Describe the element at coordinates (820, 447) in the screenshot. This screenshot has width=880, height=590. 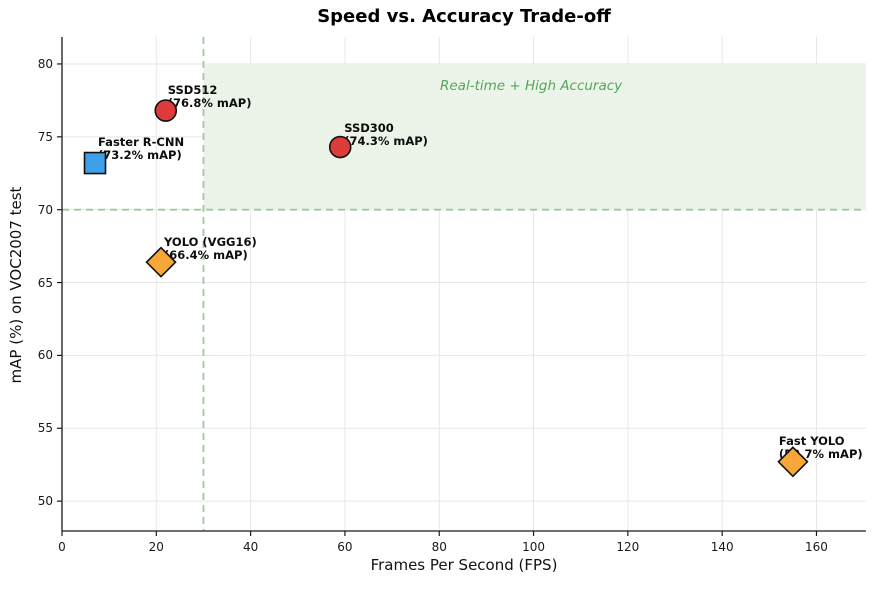
I see `point-label-fast-yolo: Fast YOLO (52.7% mAP)` at that location.